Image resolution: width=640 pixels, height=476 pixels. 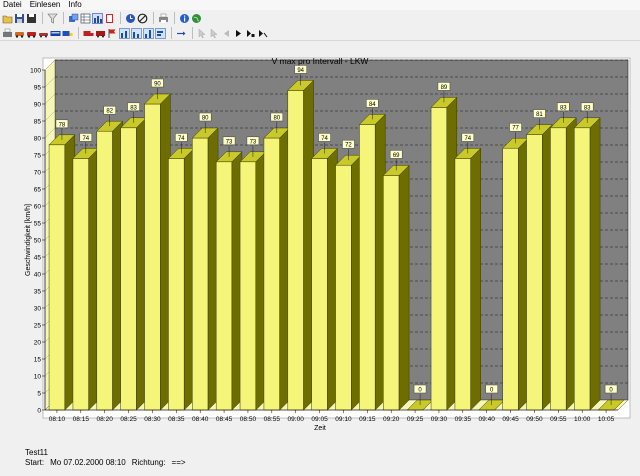 I want to click on skip-end-icon, so click(x=262, y=33).